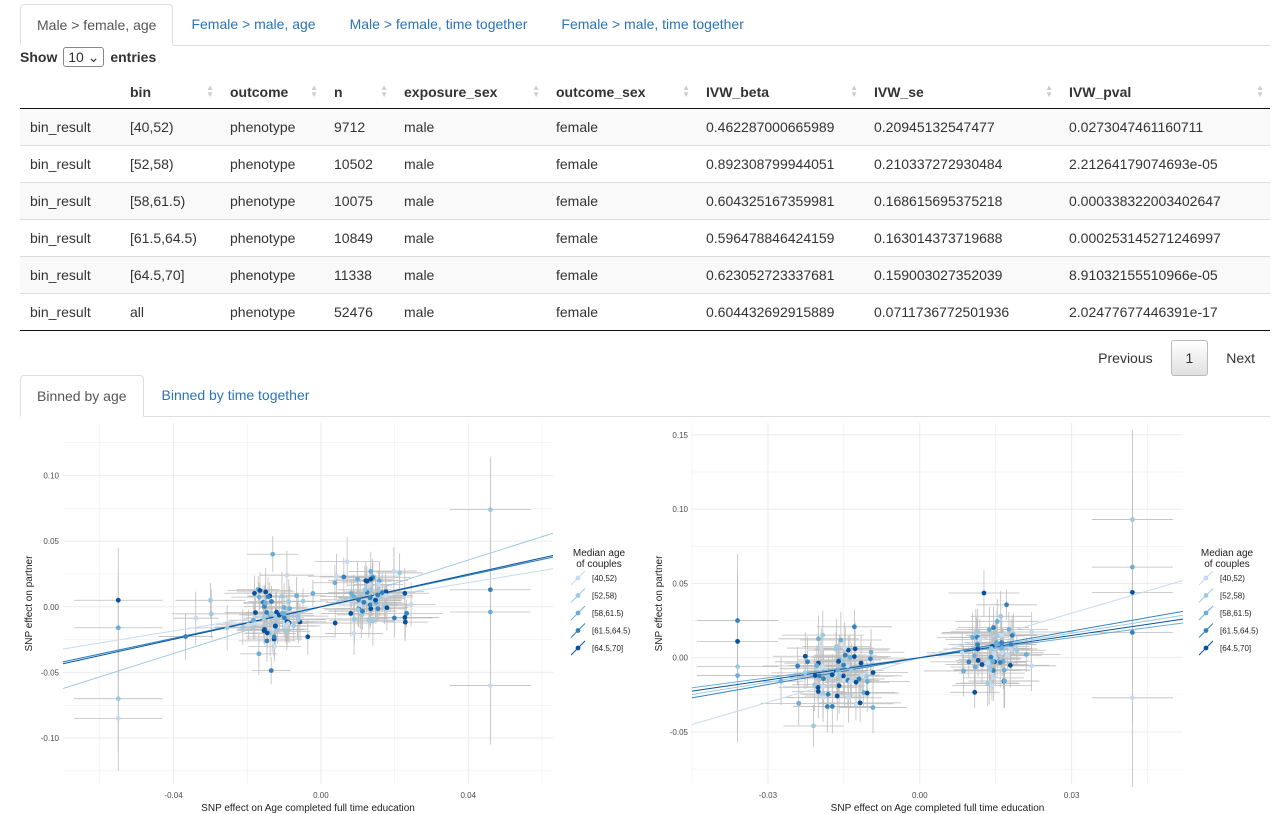 Image resolution: width=1283 pixels, height=814 pixels. Describe the element at coordinates (1189, 358) in the screenshot. I see `page-1-button: 1` at that location.